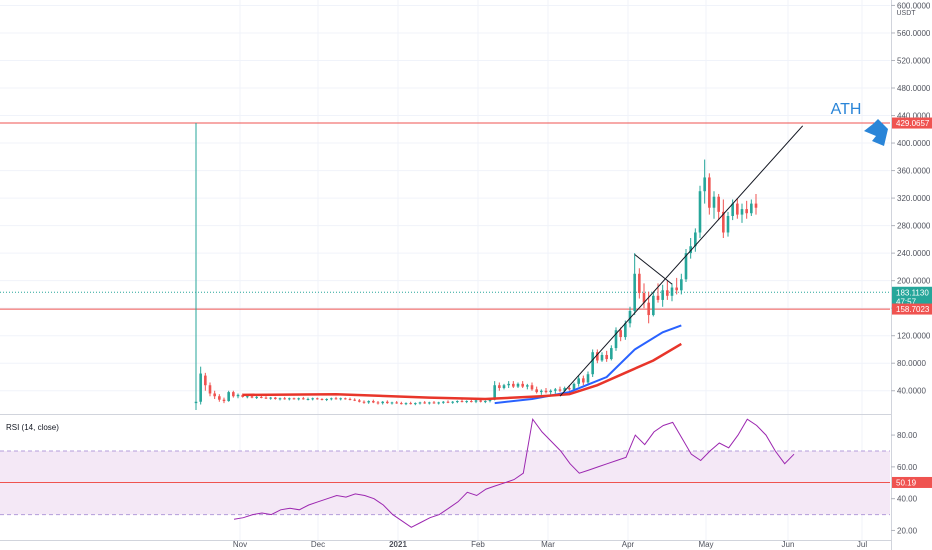  I want to click on price-axis-tick-label: 440.0000, so click(914, 116).